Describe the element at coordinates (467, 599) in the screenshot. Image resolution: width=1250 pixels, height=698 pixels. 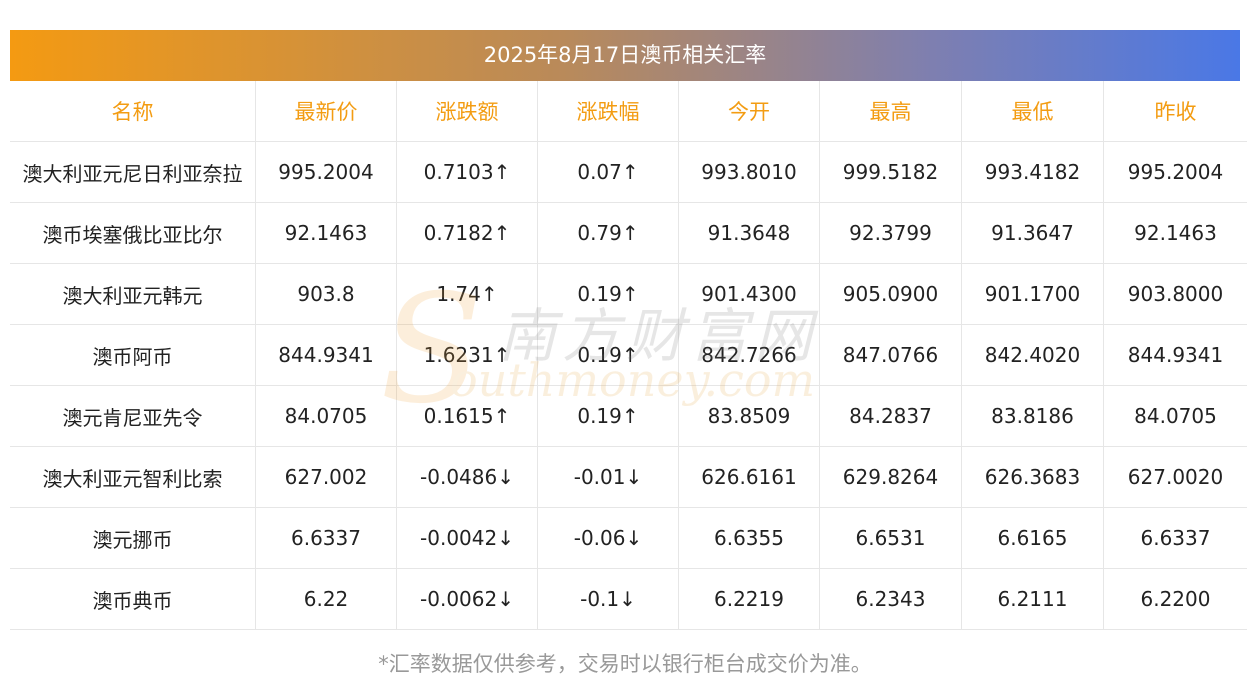
I see `cell-change: -0.0062↓` at that location.